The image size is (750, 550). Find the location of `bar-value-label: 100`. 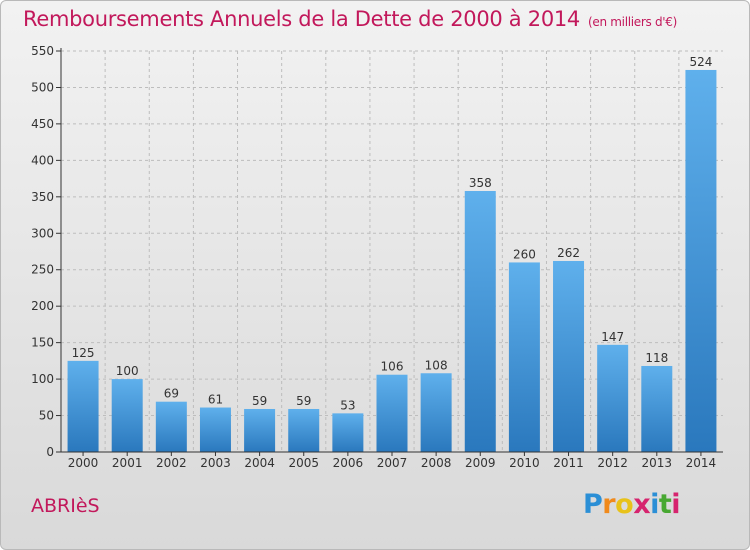

bar-value-label: 100 is located at coordinates (127, 371).